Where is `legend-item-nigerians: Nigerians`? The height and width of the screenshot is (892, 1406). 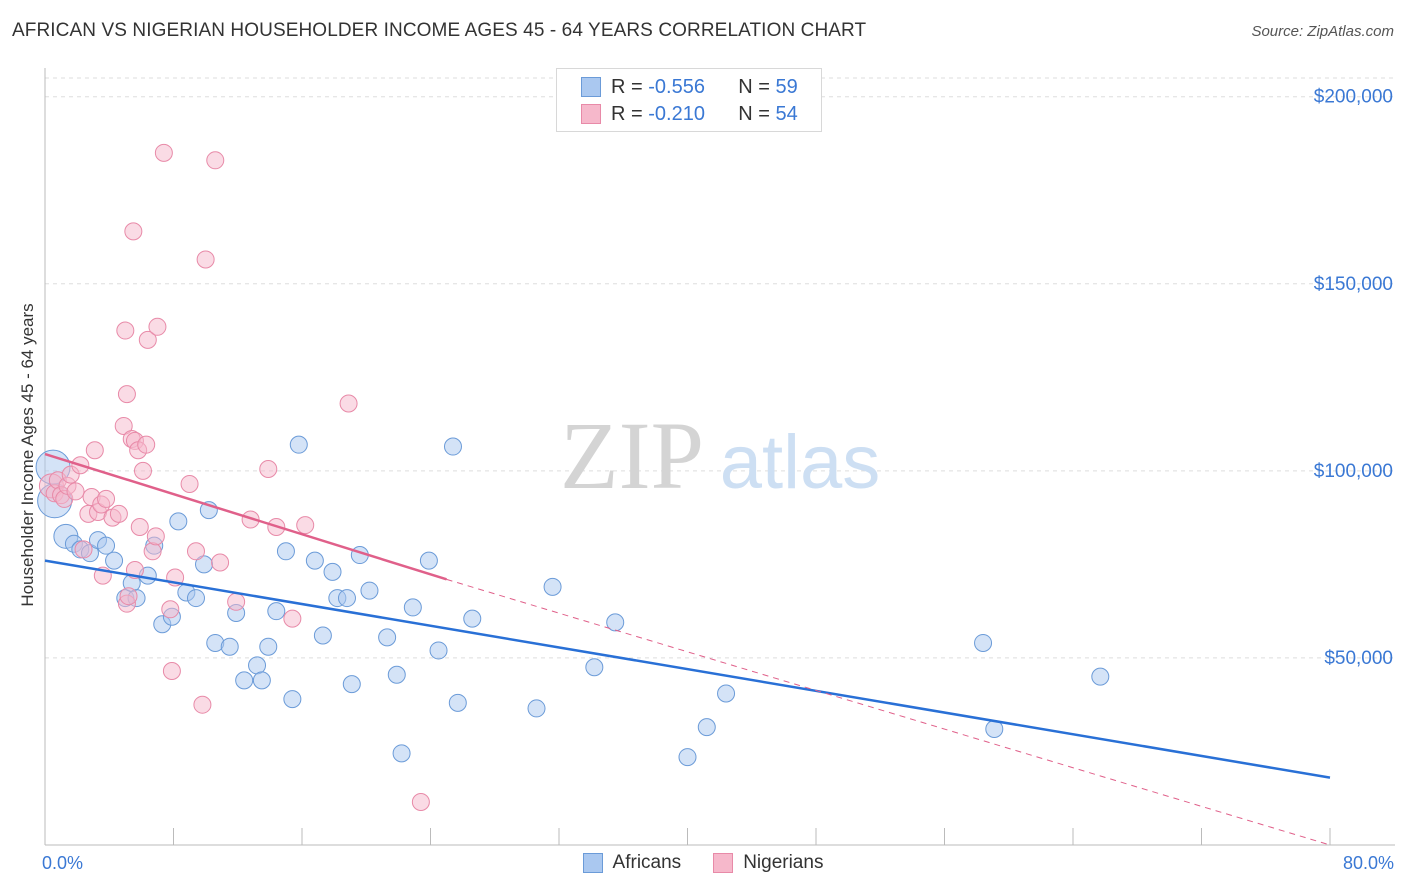 legend-item-nigerians: Nigerians is located at coordinates (768, 863).